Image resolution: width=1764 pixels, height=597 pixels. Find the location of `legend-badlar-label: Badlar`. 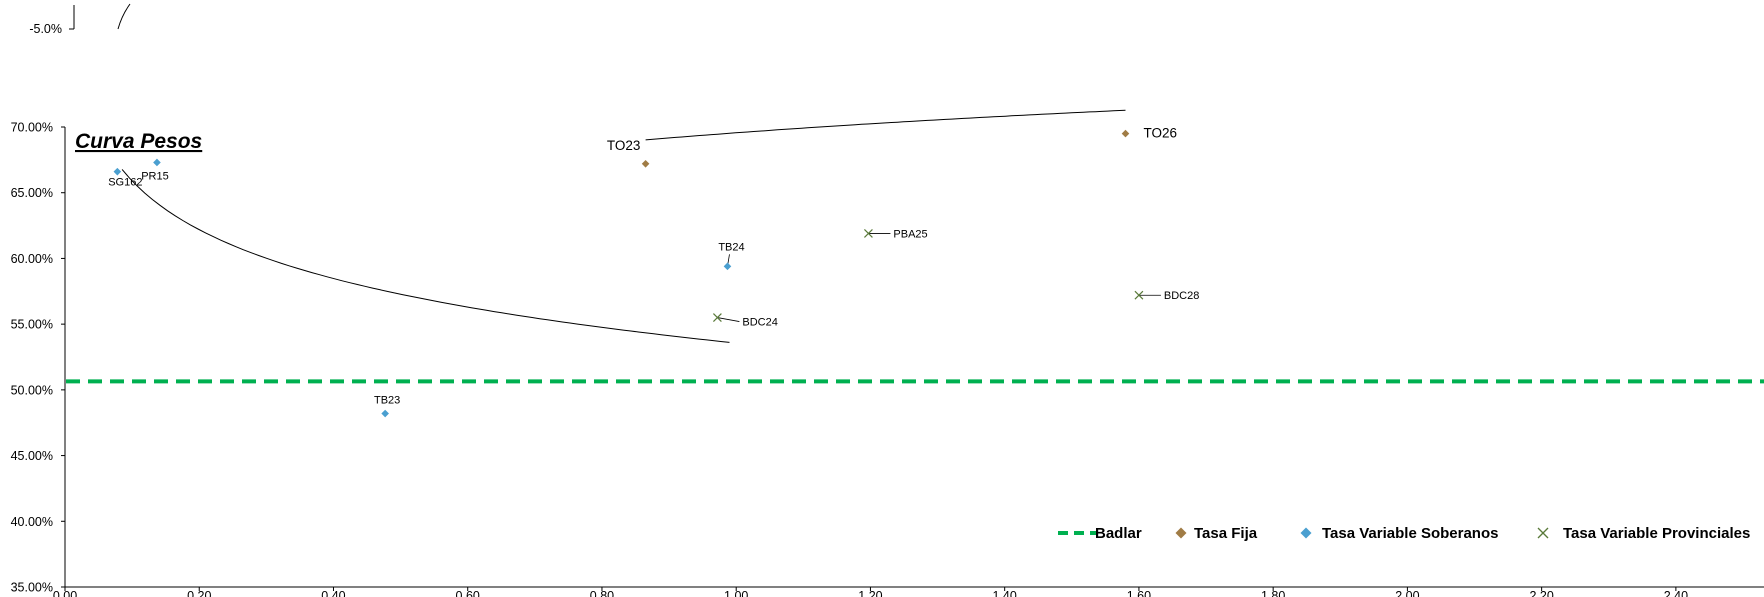

legend-badlar-label: Badlar is located at coordinates (1118, 533).